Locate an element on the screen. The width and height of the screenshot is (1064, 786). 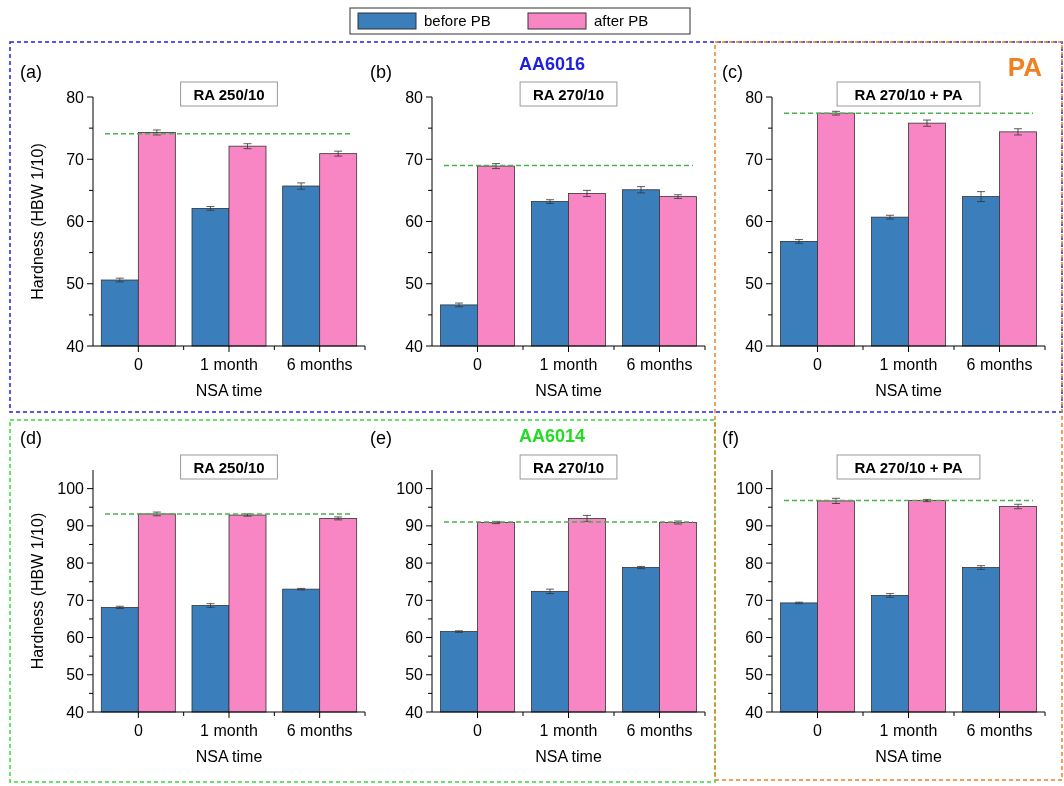
text: (e) is located at coordinates (381, 438).